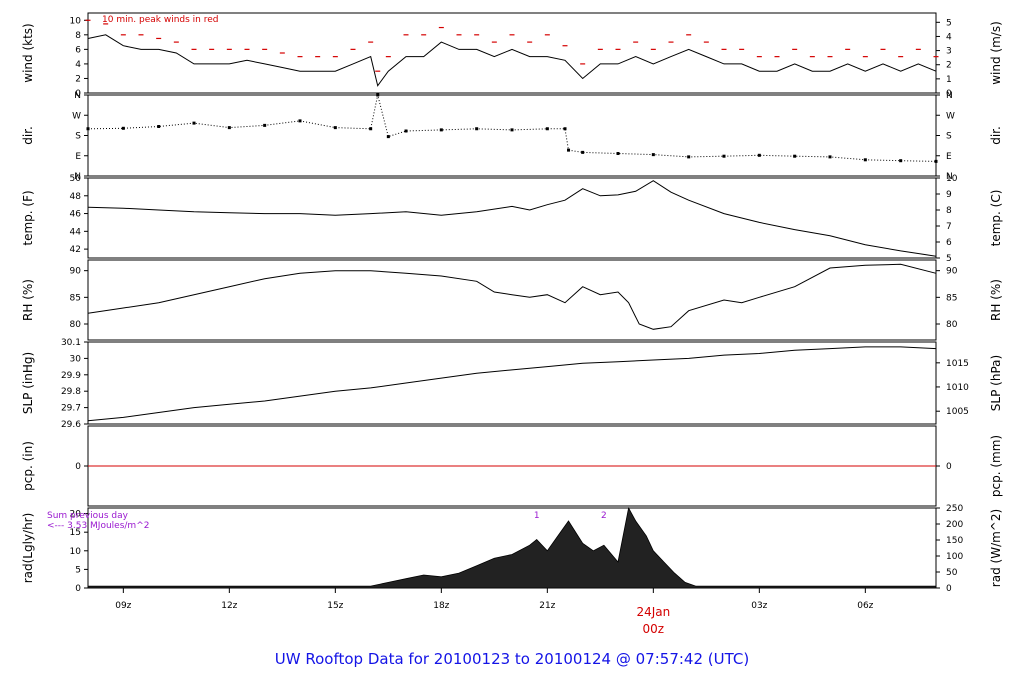  What do you see at coordinates (78, 137) in the screenshot?
I see `dir-ytick-label: S` at bounding box center [78, 137].